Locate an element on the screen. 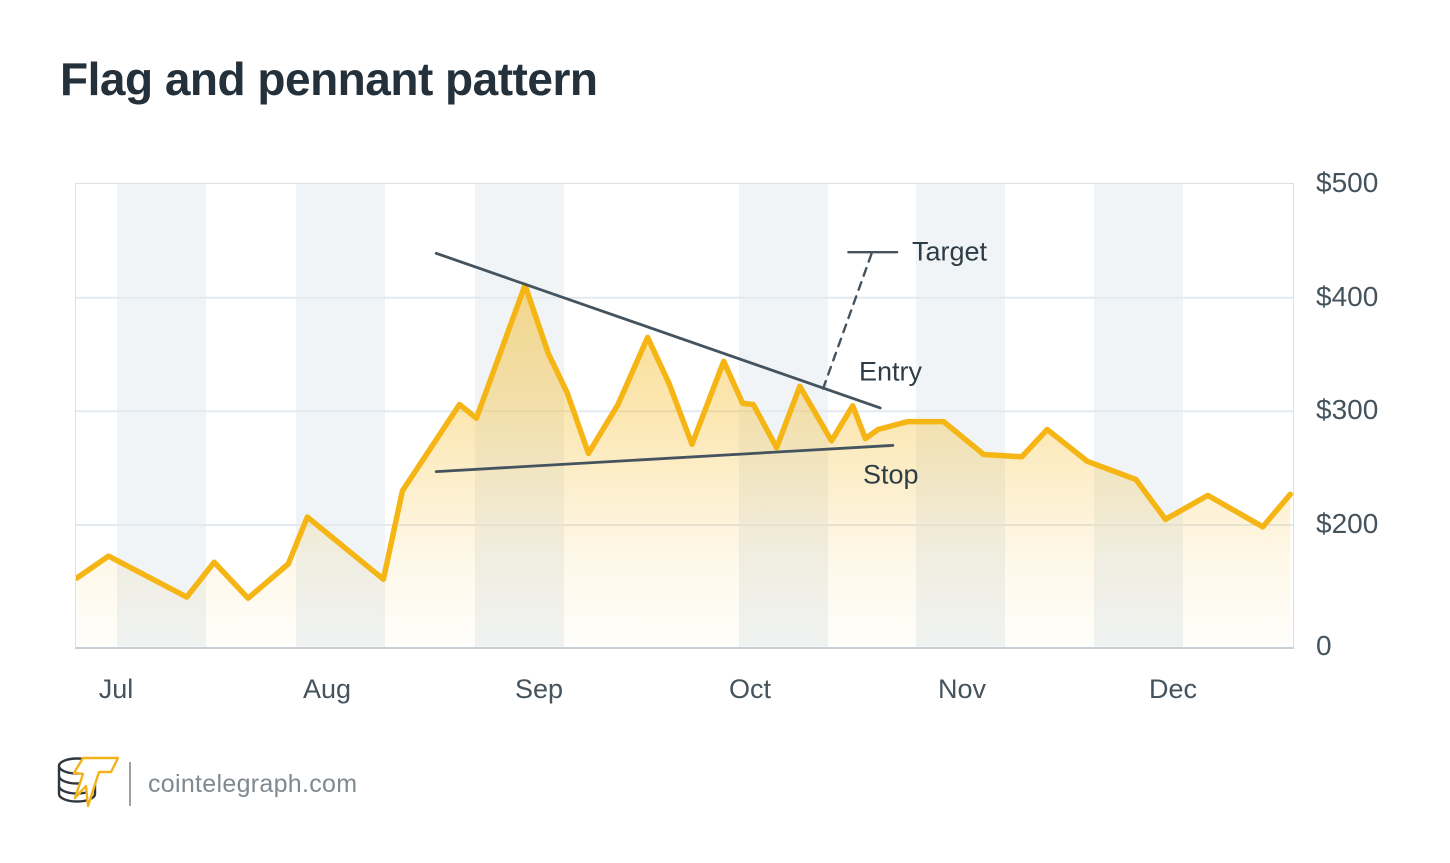 Image resolution: width=1450 pixels, height=863 pixels. footer-site-label: cointelegraph.com is located at coordinates (253, 783).